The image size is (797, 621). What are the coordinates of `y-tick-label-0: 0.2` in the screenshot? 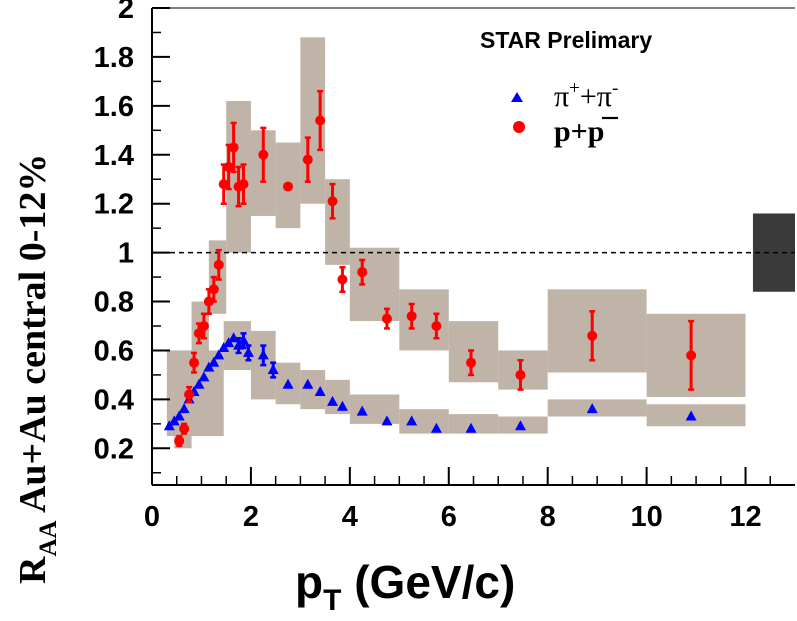 It's located at (114, 449).